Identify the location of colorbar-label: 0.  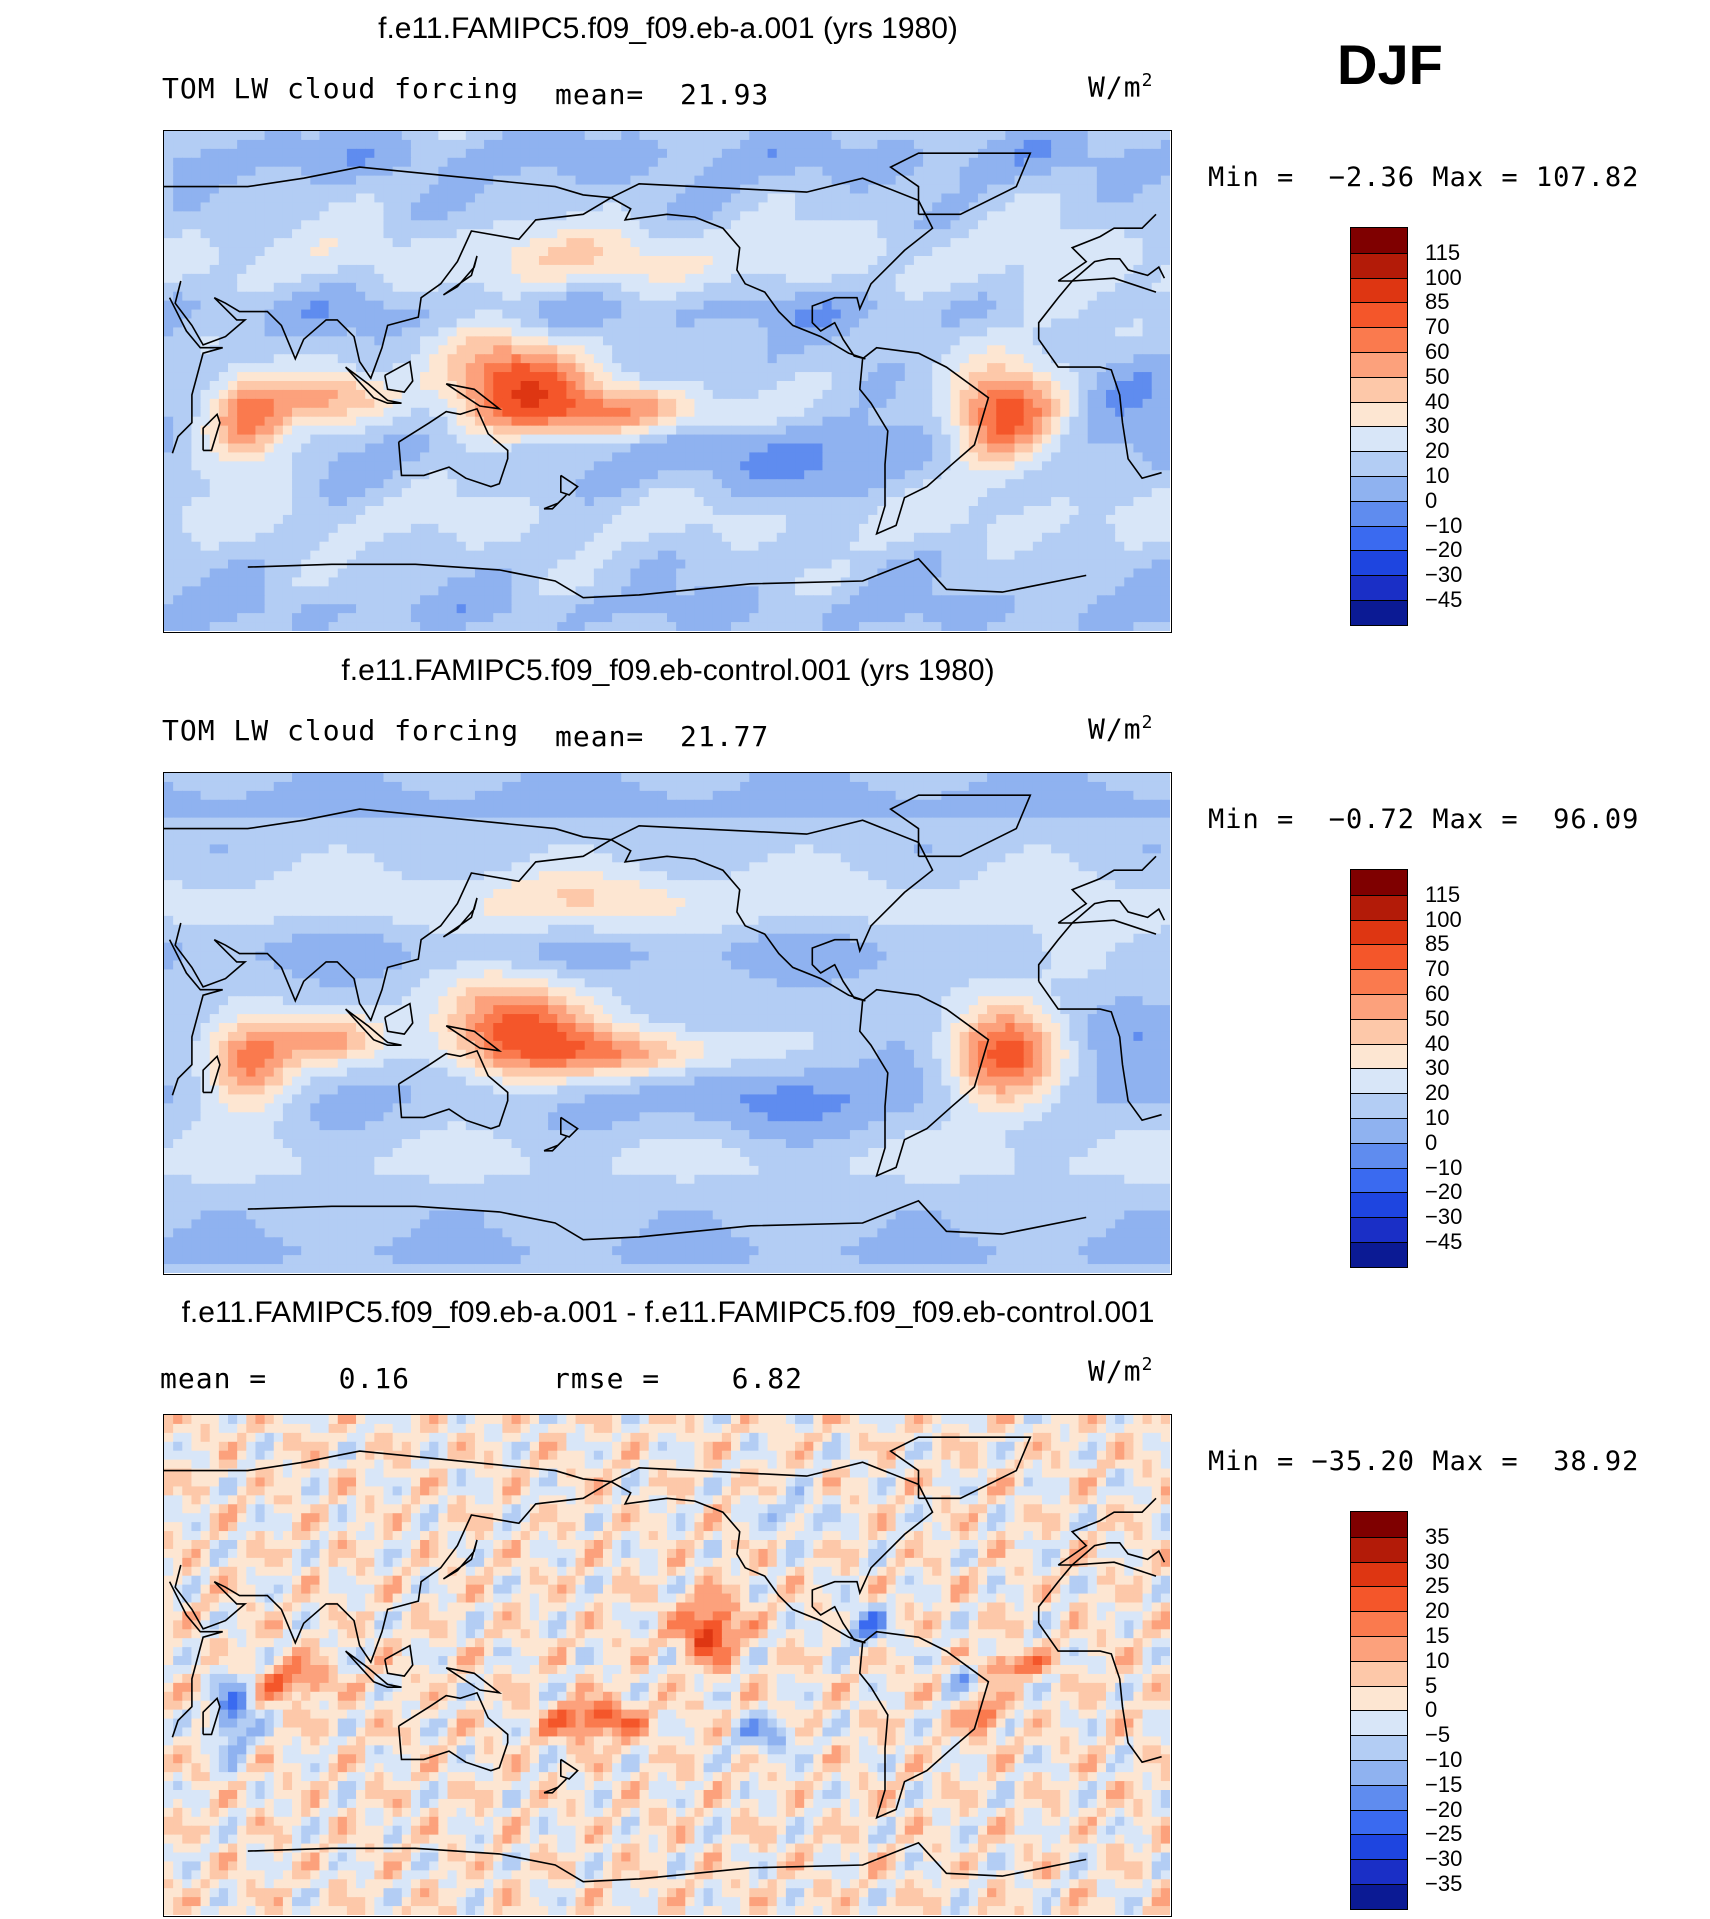
(1431, 1710).